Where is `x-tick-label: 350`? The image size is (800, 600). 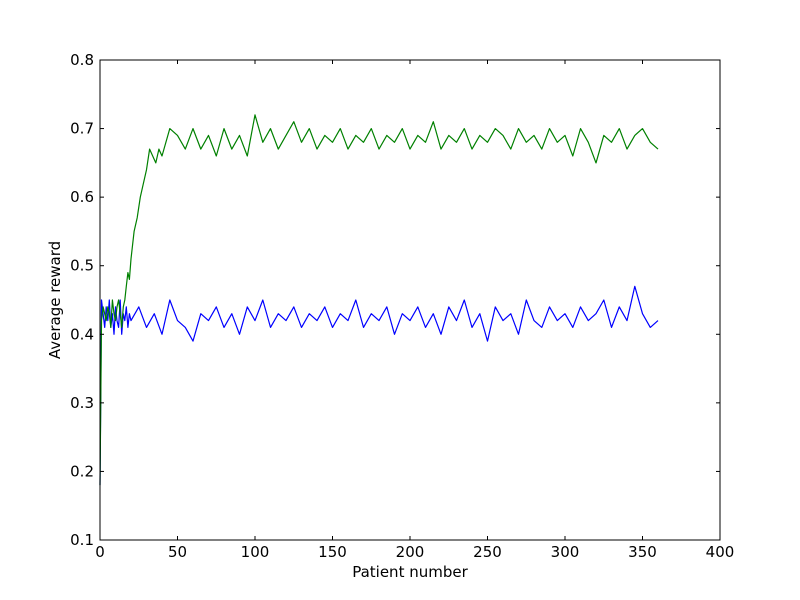
x-tick-label: 350 is located at coordinates (642, 552).